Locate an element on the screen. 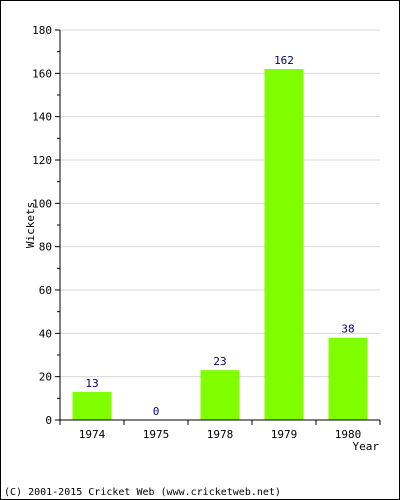 The width and height of the screenshot is (400, 500). x-tick-labels: 1974 1975 1978 1979 1980 is located at coordinates (220, 430).